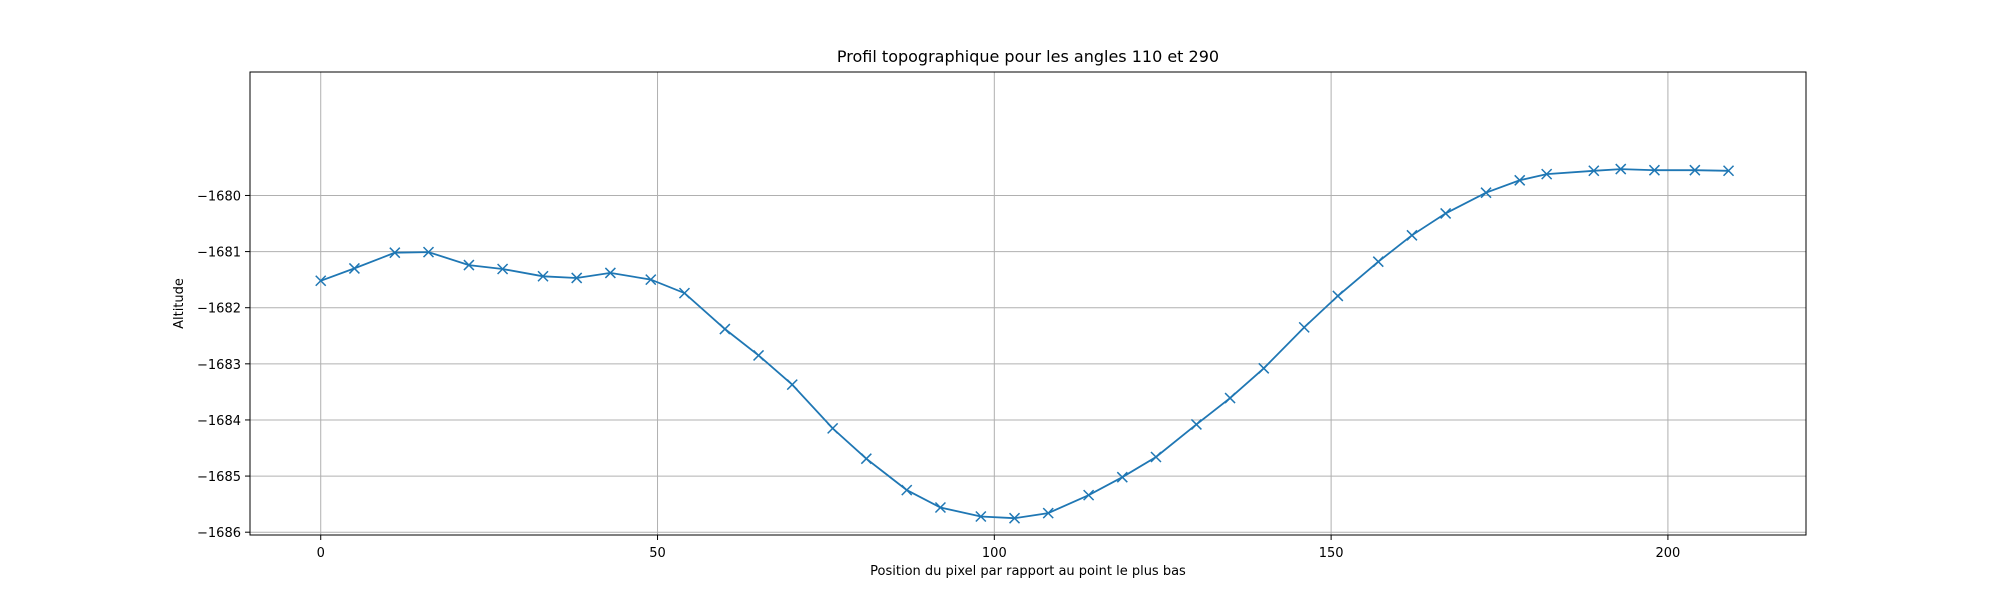 This screenshot has height=600, width=2000. What do you see at coordinates (179, 303) in the screenshot?
I see `y-axis-label: Altitude` at bounding box center [179, 303].